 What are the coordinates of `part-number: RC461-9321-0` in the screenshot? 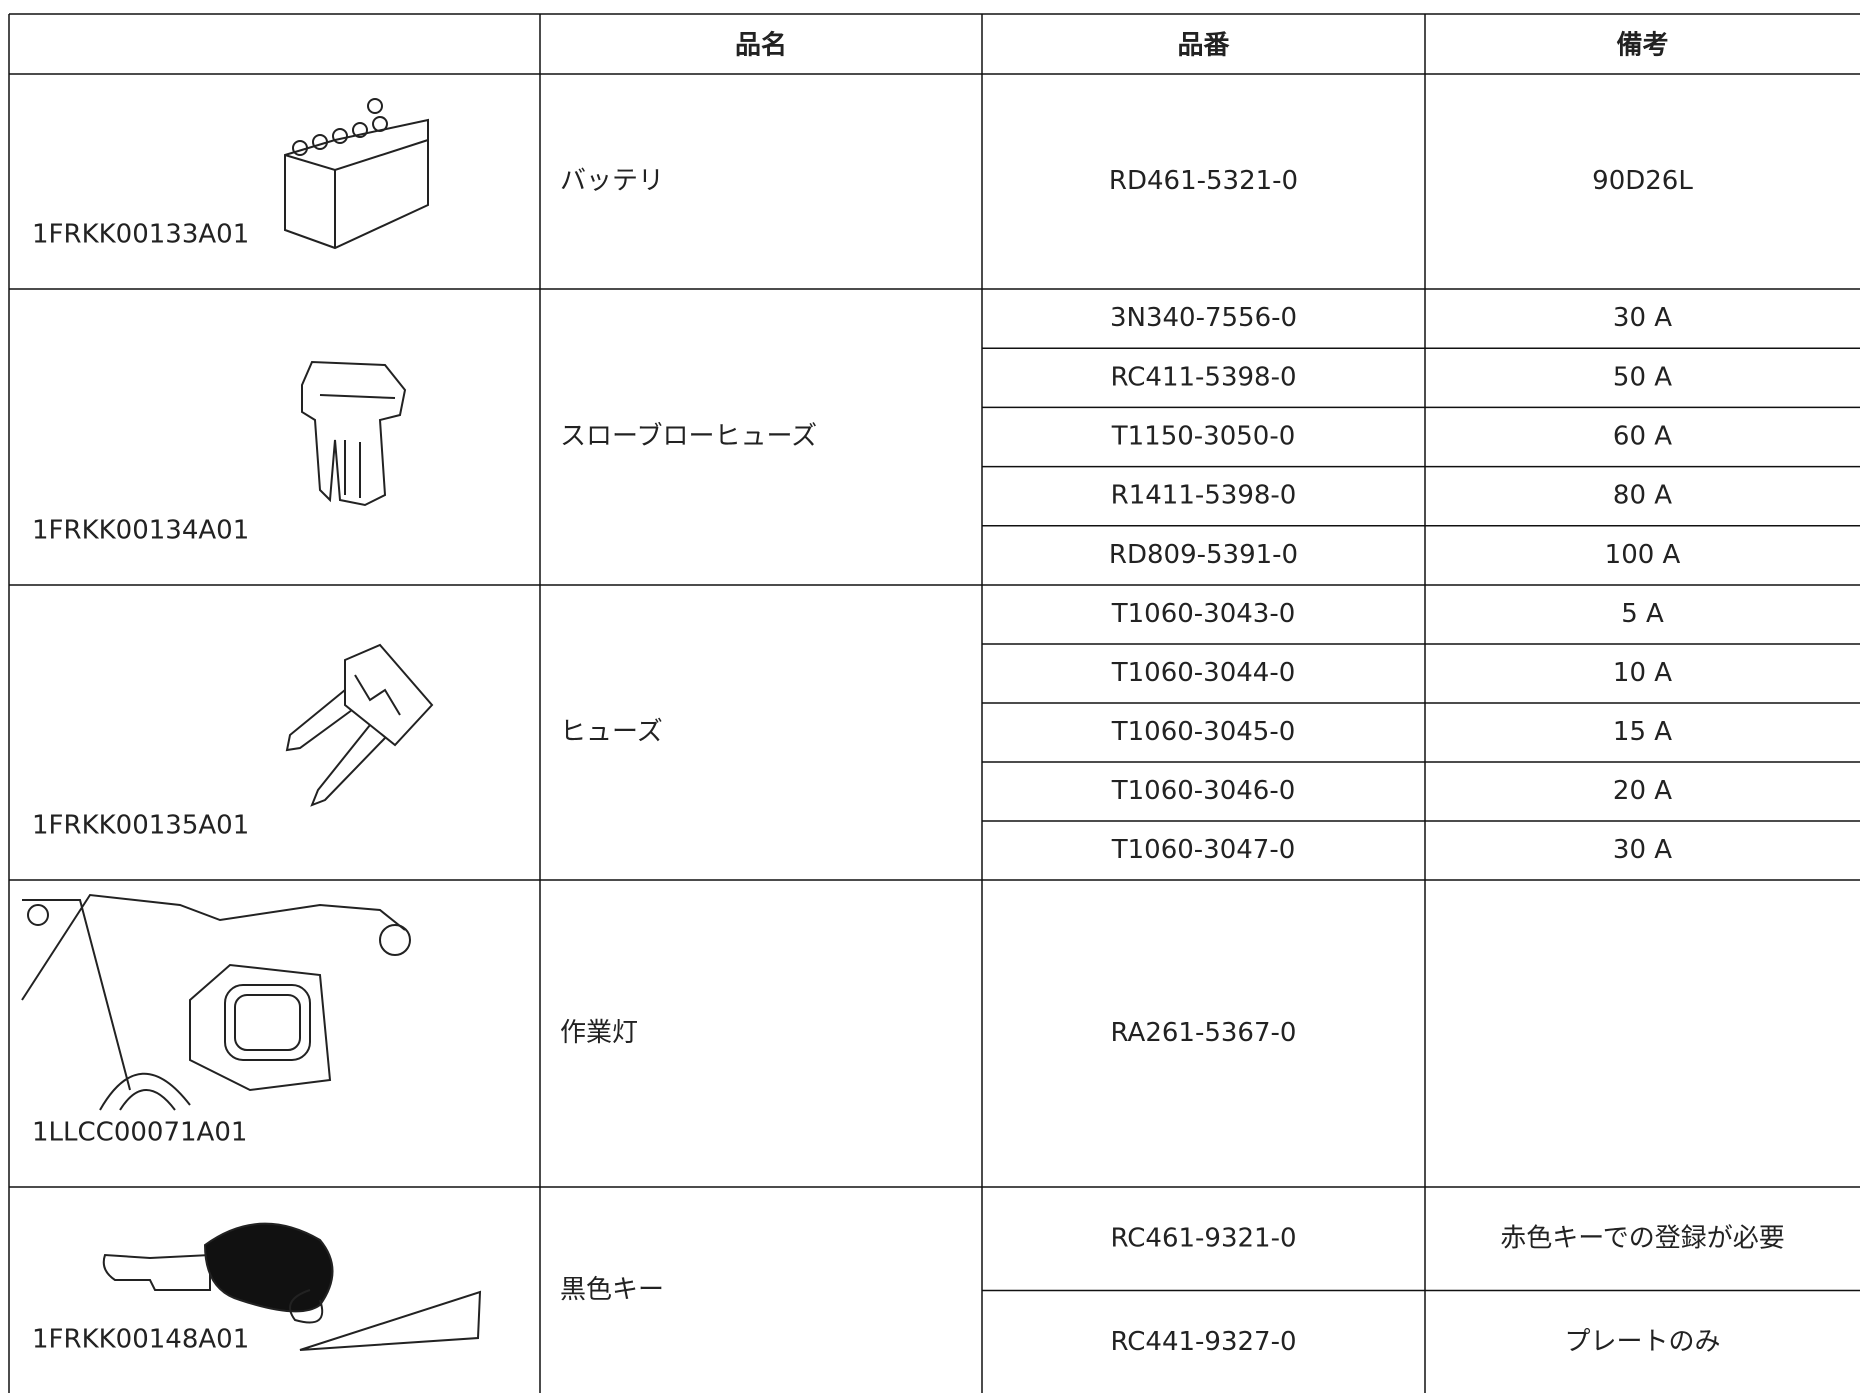 It's located at (1203, 1238).